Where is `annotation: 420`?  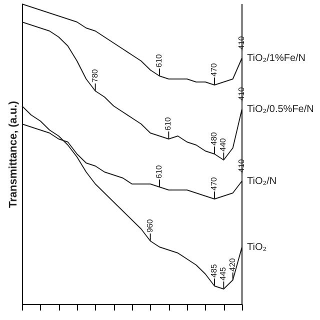
annotation: 420 is located at coordinates (232, 265).